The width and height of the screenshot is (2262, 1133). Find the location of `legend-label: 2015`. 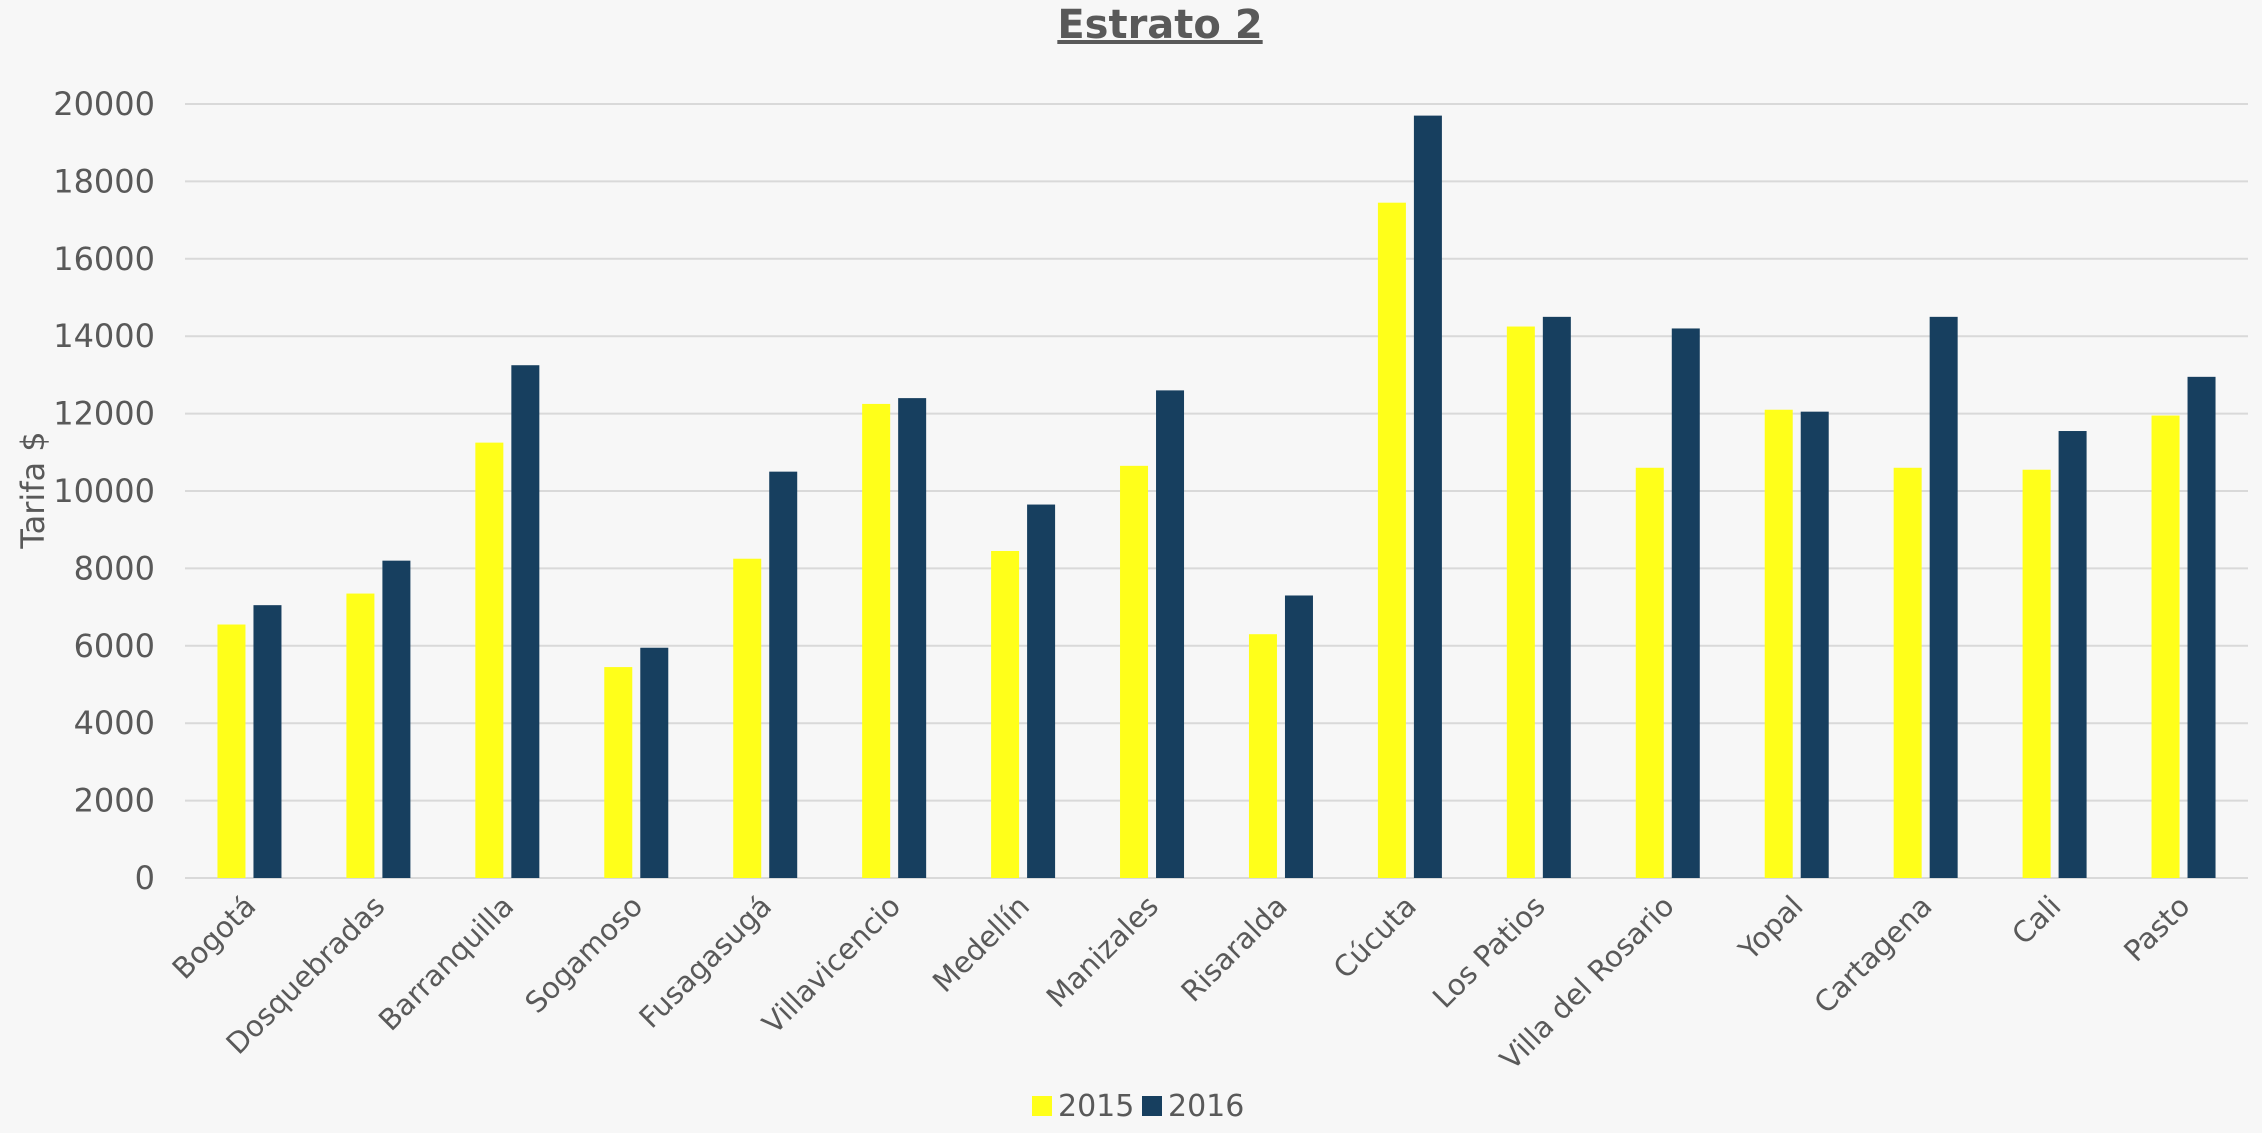

legend-label: 2015 is located at coordinates (1096, 1106).